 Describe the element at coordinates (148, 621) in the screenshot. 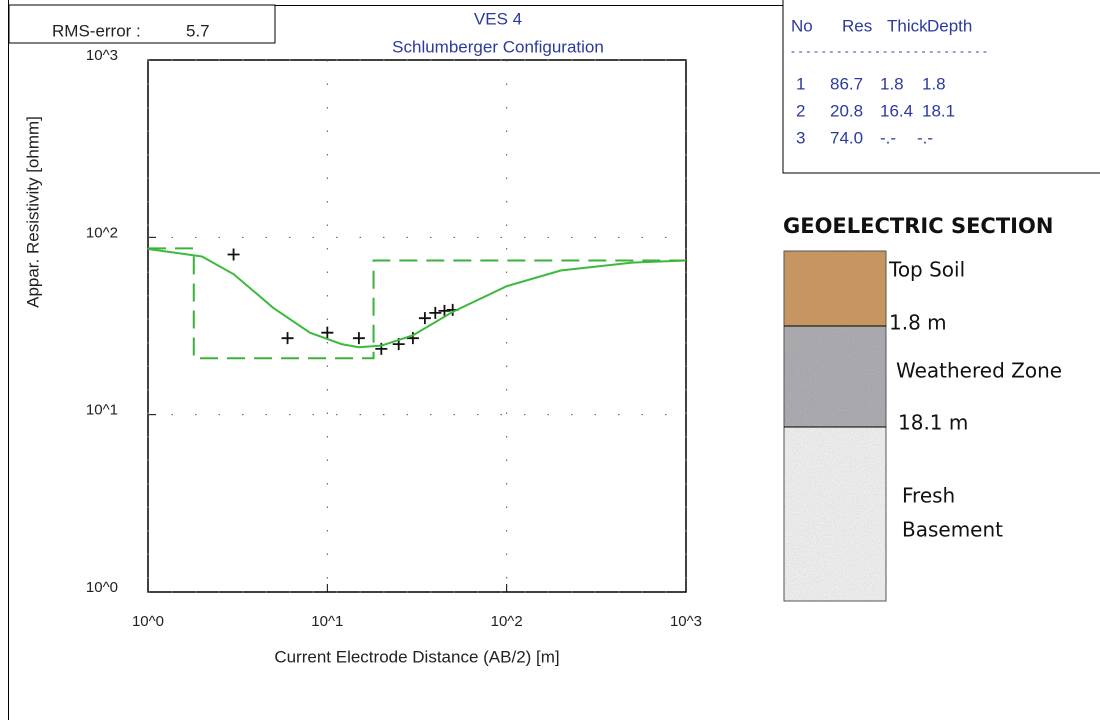

I see `x-tick-label: 10^0` at that location.